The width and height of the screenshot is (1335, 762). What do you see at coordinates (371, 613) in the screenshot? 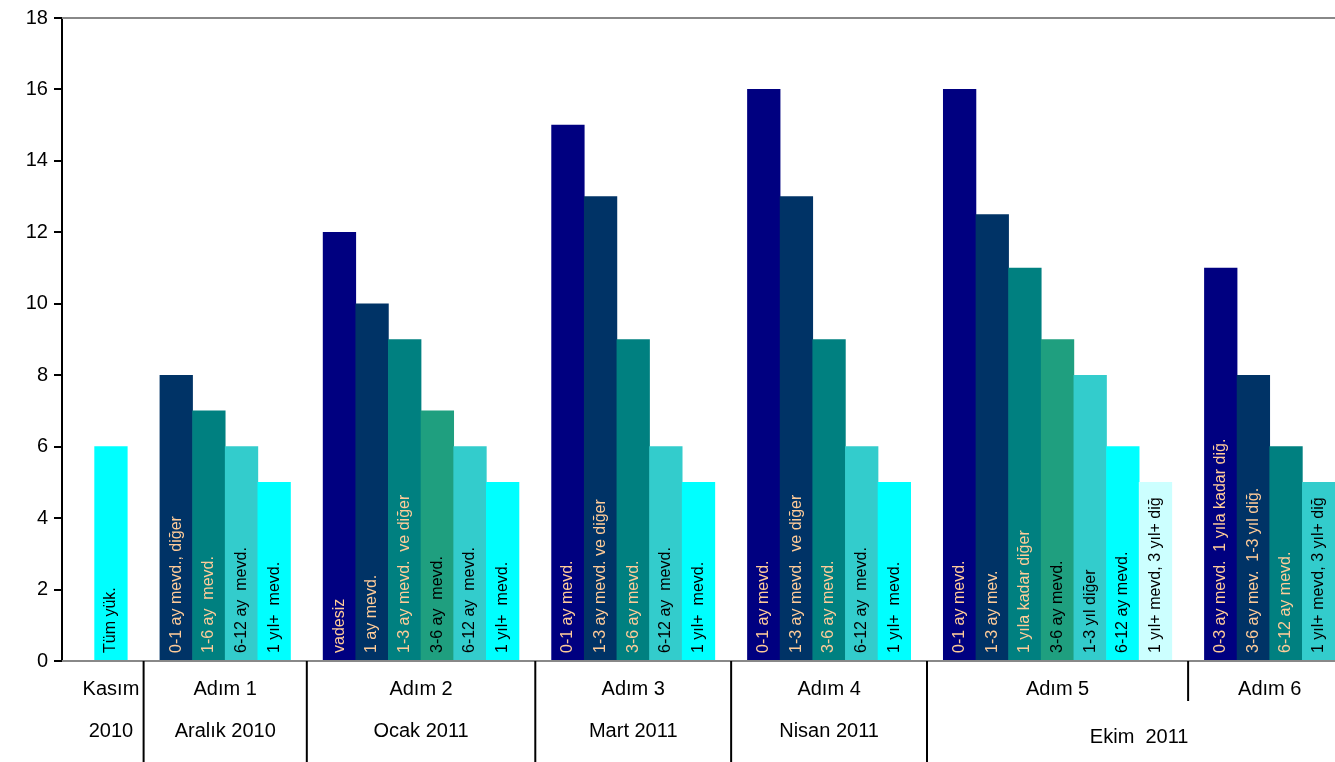
I see `x-tick-label: 1 ay mevd.` at bounding box center [371, 613].